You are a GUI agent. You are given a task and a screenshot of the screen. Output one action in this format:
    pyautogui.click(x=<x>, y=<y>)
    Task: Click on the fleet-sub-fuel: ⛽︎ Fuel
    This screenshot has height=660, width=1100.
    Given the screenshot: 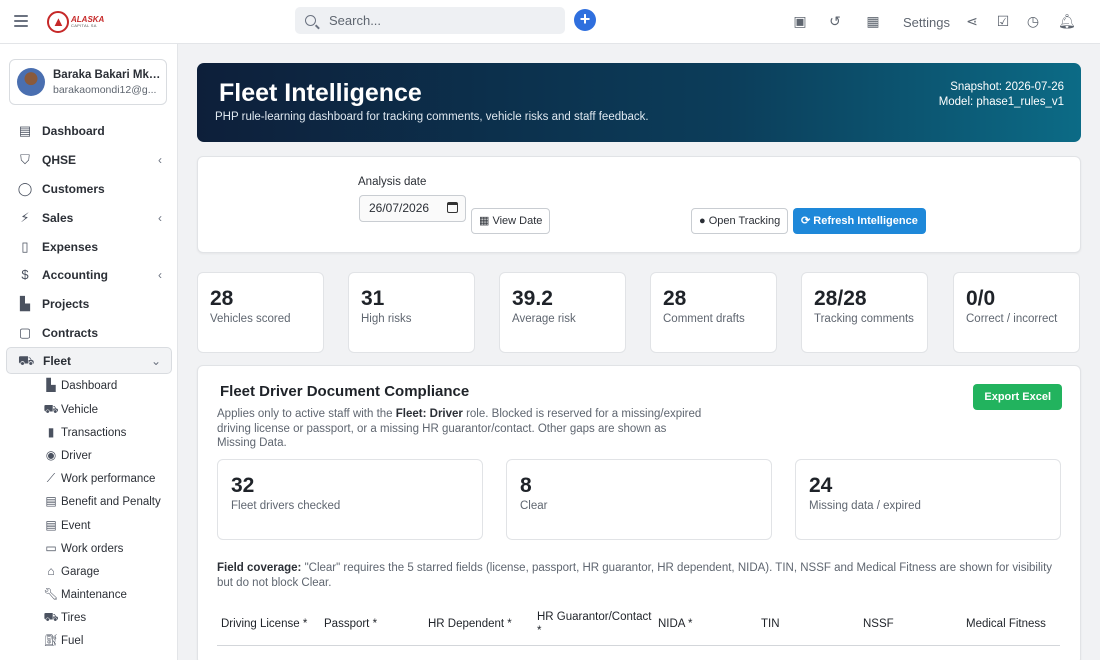 What is the action you would take?
    pyautogui.click(x=110, y=640)
    